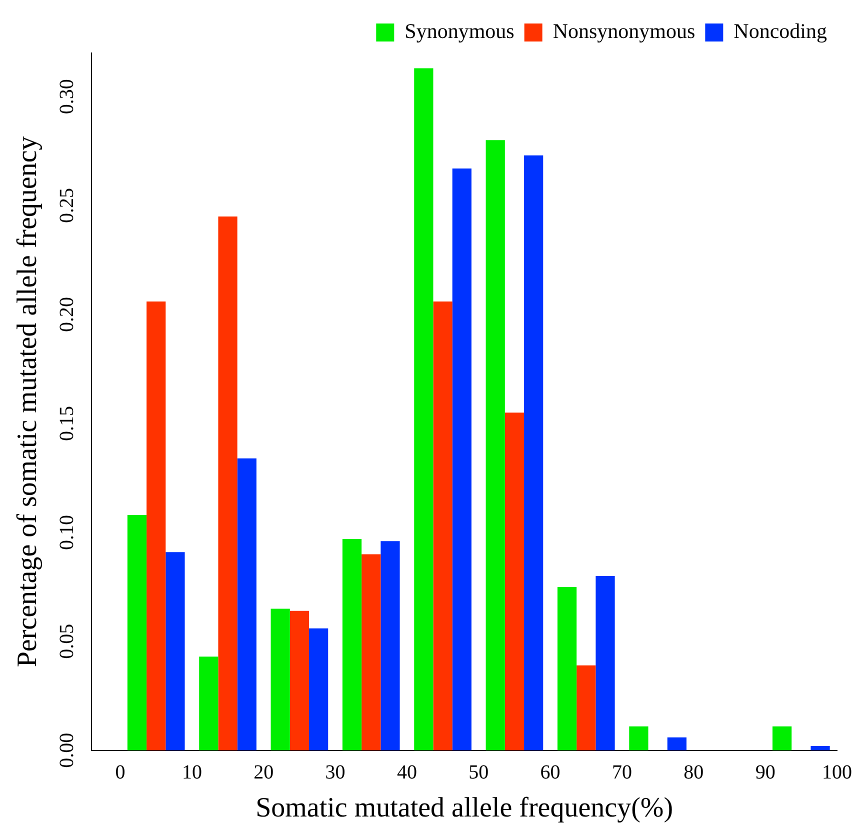 Image resolution: width=865 pixels, height=838 pixels. What do you see at coordinates (837, 773) in the screenshot?
I see `x-tick-label: 100` at bounding box center [837, 773].